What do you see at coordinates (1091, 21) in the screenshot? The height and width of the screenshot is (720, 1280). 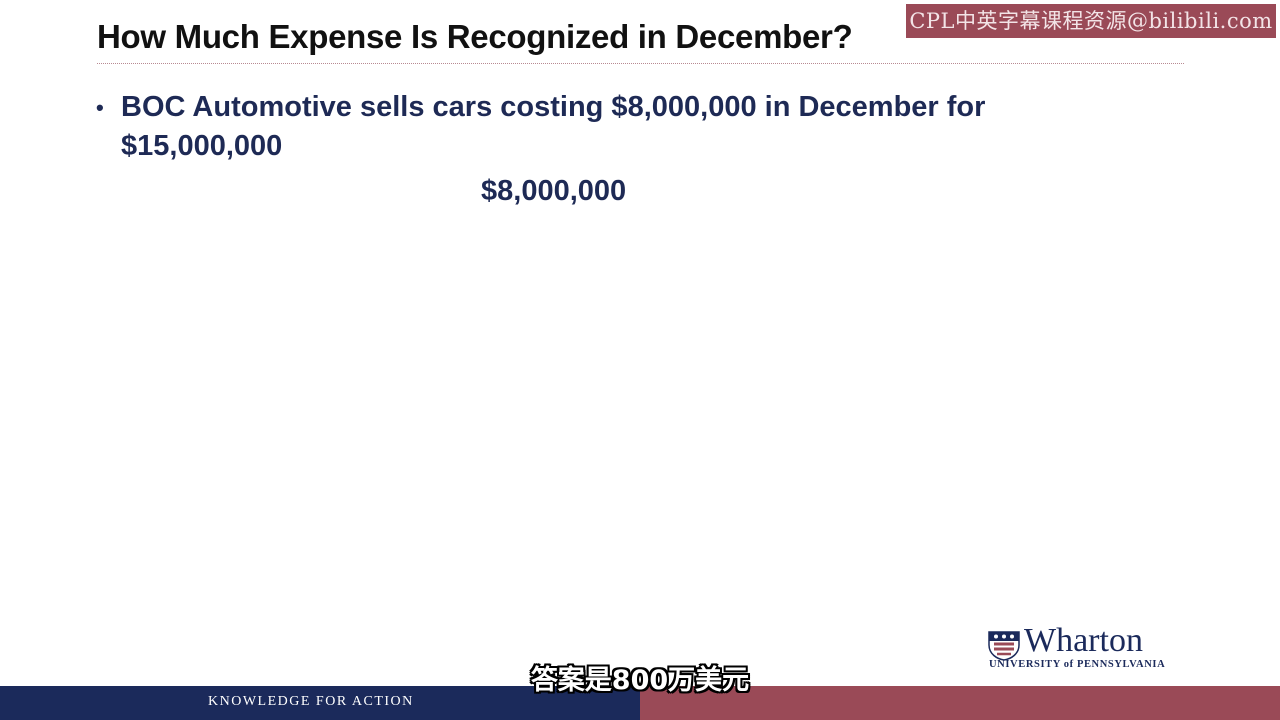 I see `watermark: CPL中英字幕课程资源@bilibili.com` at bounding box center [1091, 21].